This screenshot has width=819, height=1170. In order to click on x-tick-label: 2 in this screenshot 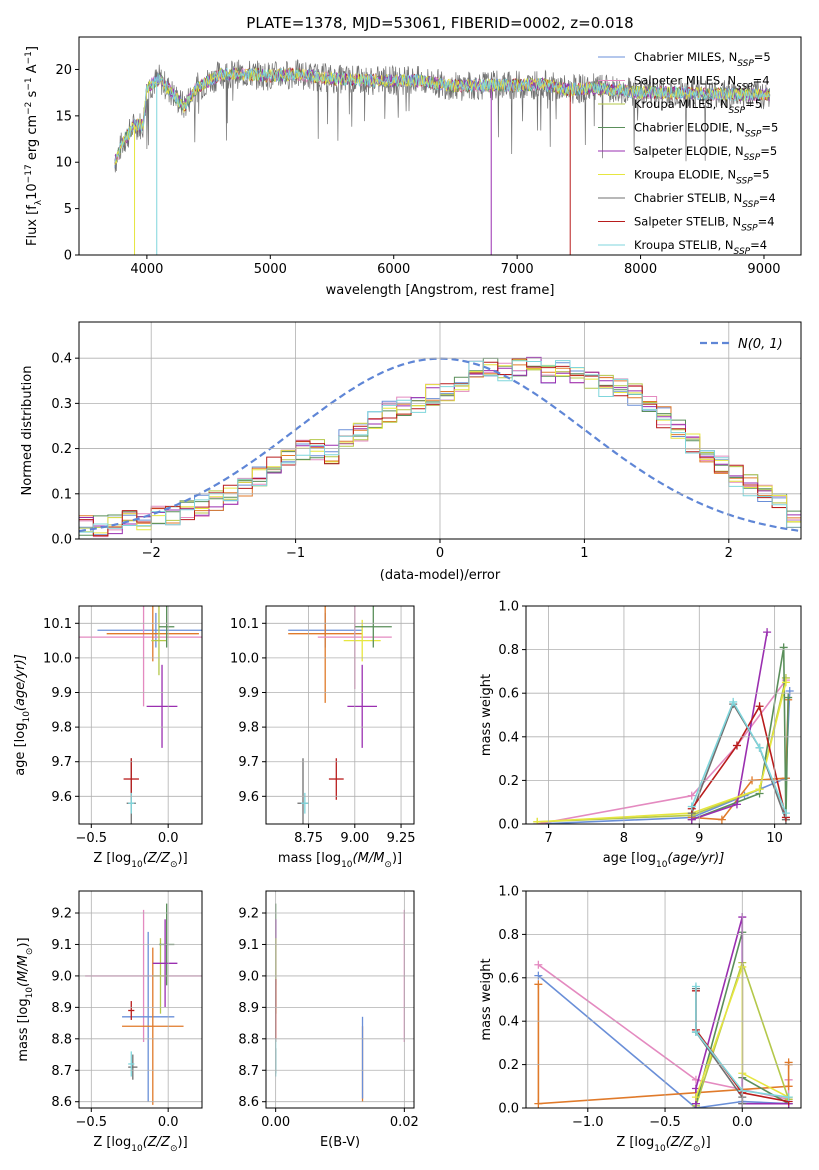, I will do `click(729, 553)`.